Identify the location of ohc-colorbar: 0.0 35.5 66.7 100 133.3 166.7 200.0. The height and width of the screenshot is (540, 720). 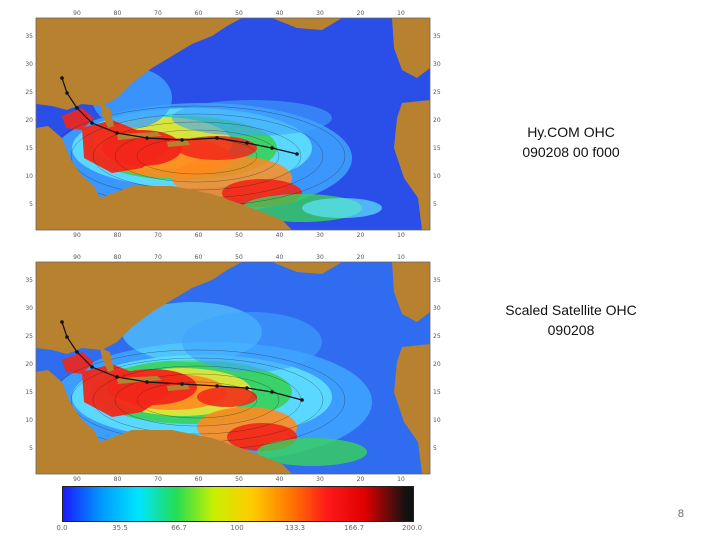
(239, 509).